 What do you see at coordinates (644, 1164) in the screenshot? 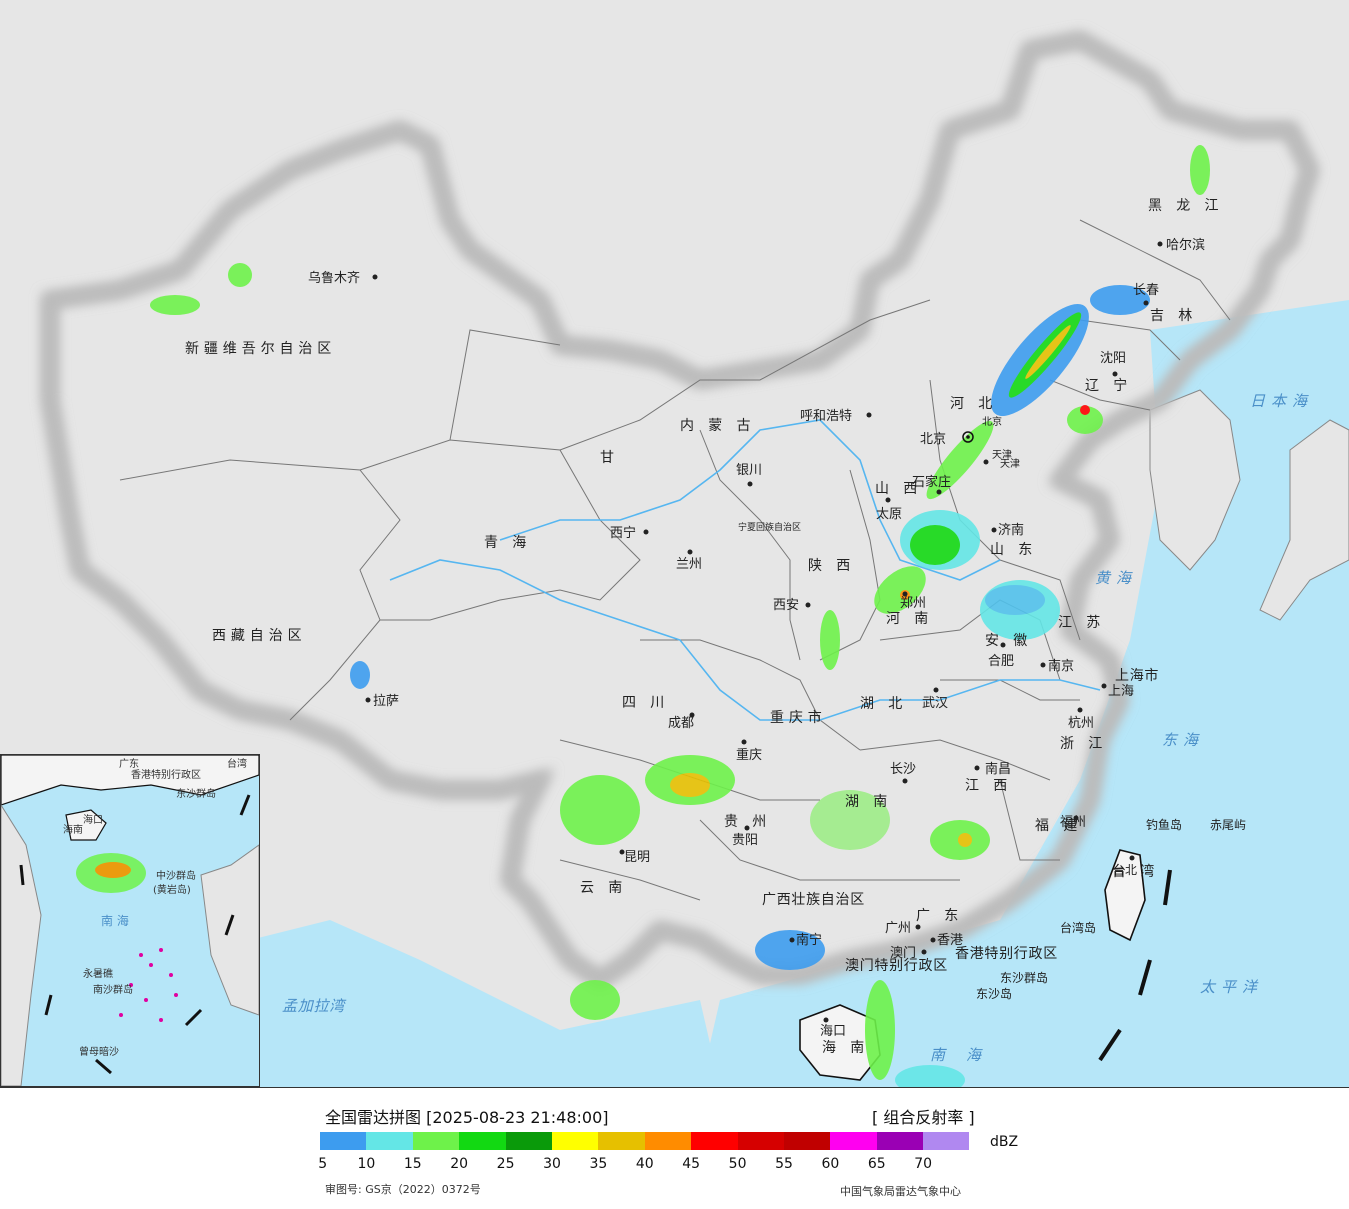
I see `scale-tick-label: 40` at bounding box center [644, 1164].